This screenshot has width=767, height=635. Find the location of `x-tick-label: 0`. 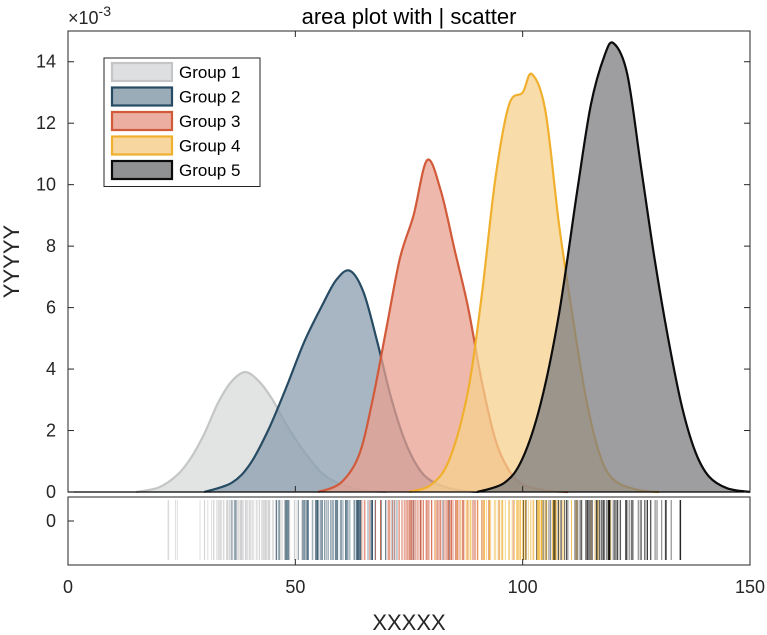

x-tick-label: 0 is located at coordinates (68, 587).